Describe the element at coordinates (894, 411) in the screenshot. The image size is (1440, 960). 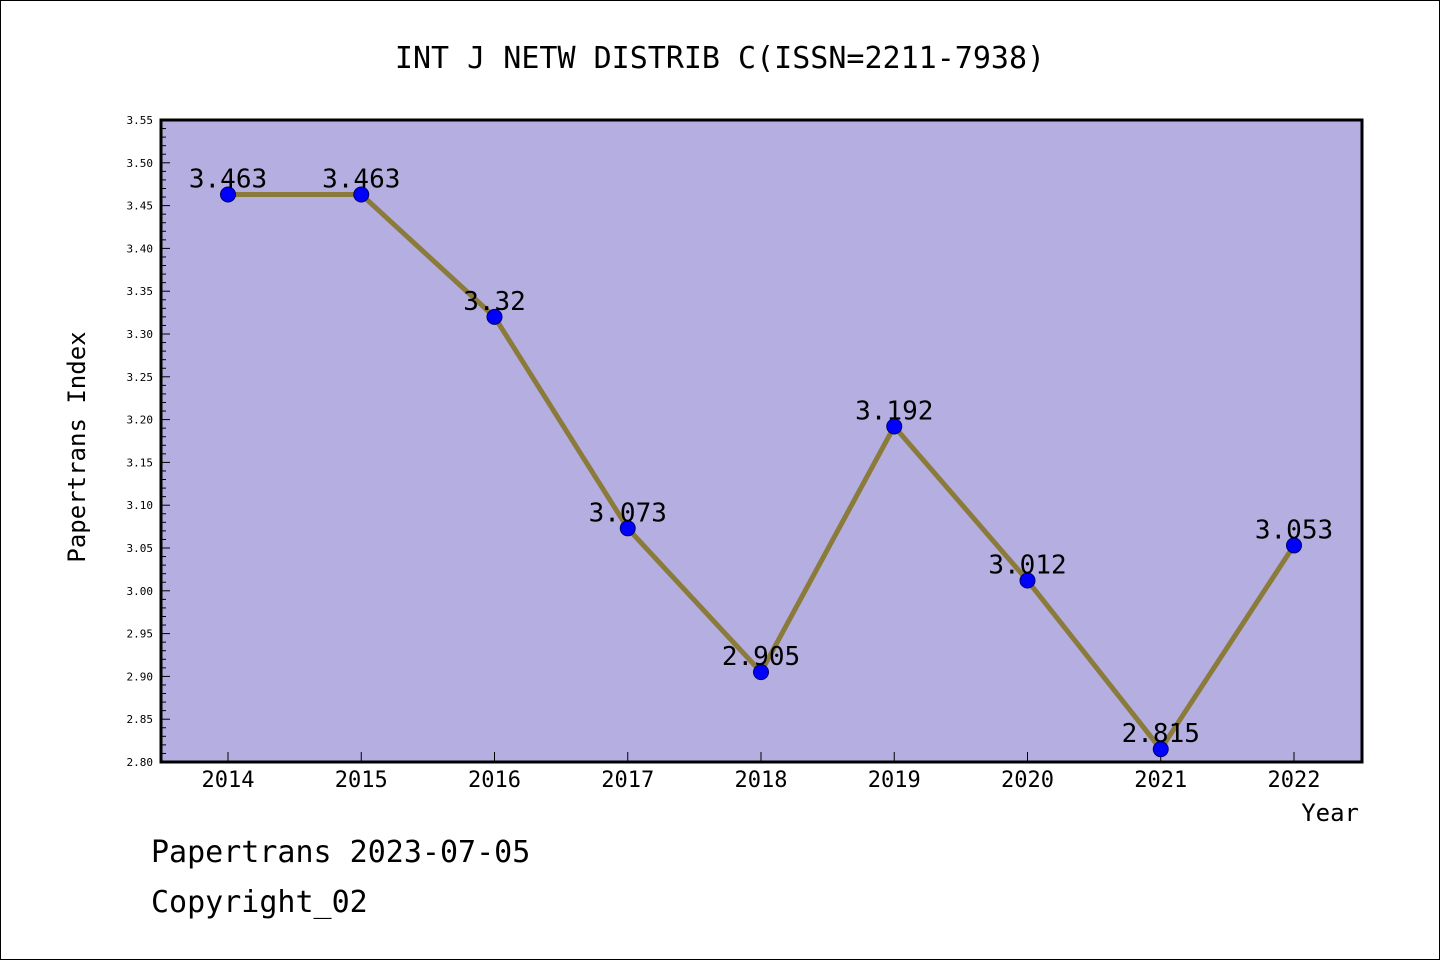
I see `data-label: 3.192` at that location.